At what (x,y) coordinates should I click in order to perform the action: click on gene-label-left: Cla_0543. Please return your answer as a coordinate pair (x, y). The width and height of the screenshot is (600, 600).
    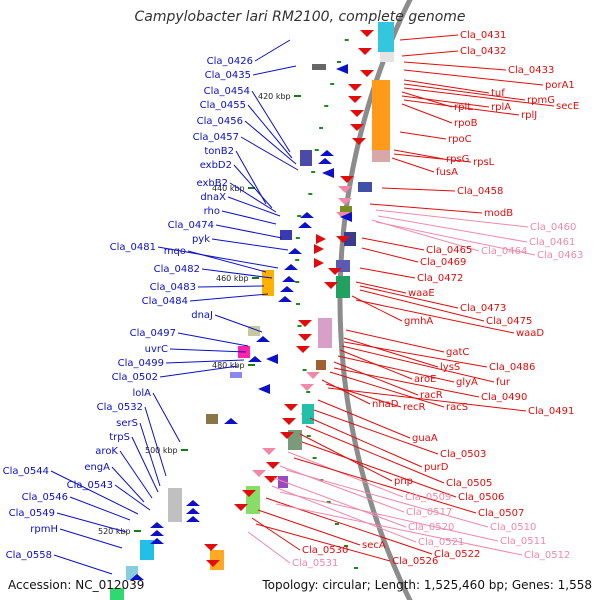
    Looking at the image, I should click on (90, 485).